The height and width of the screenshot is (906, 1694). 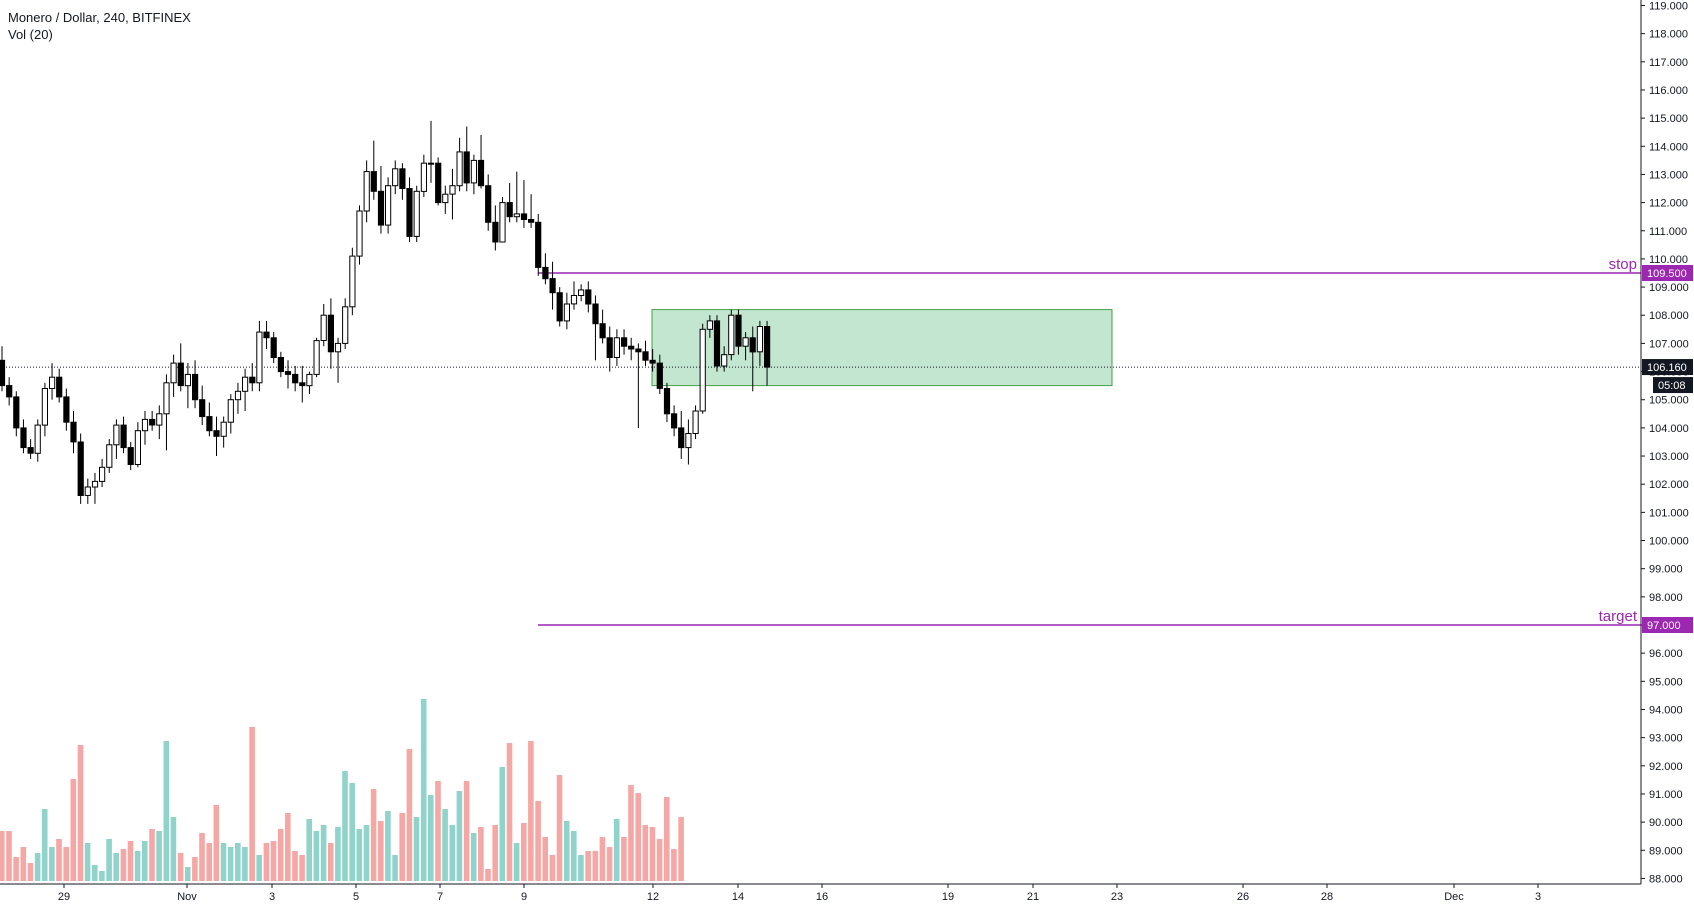 What do you see at coordinates (1669, 429) in the screenshot?
I see `price-tick-label: 104.000` at bounding box center [1669, 429].